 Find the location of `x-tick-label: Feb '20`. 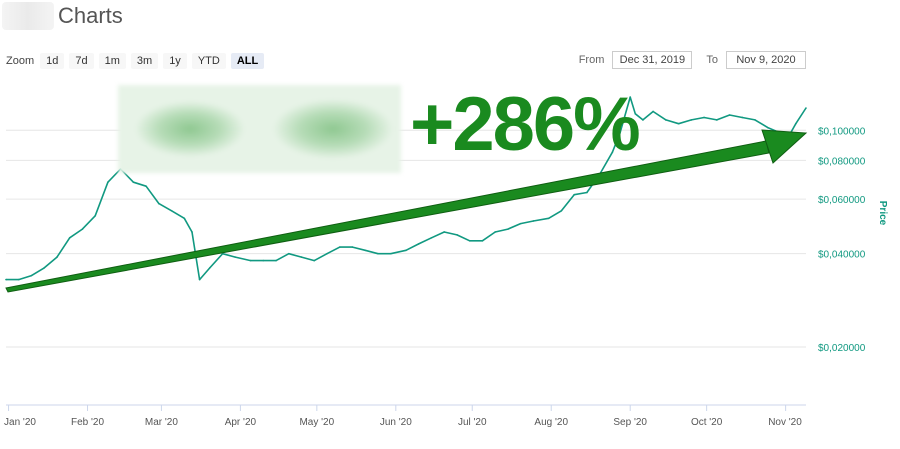

x-tick-label: Feb '20 is located at coordinates (87, 422).